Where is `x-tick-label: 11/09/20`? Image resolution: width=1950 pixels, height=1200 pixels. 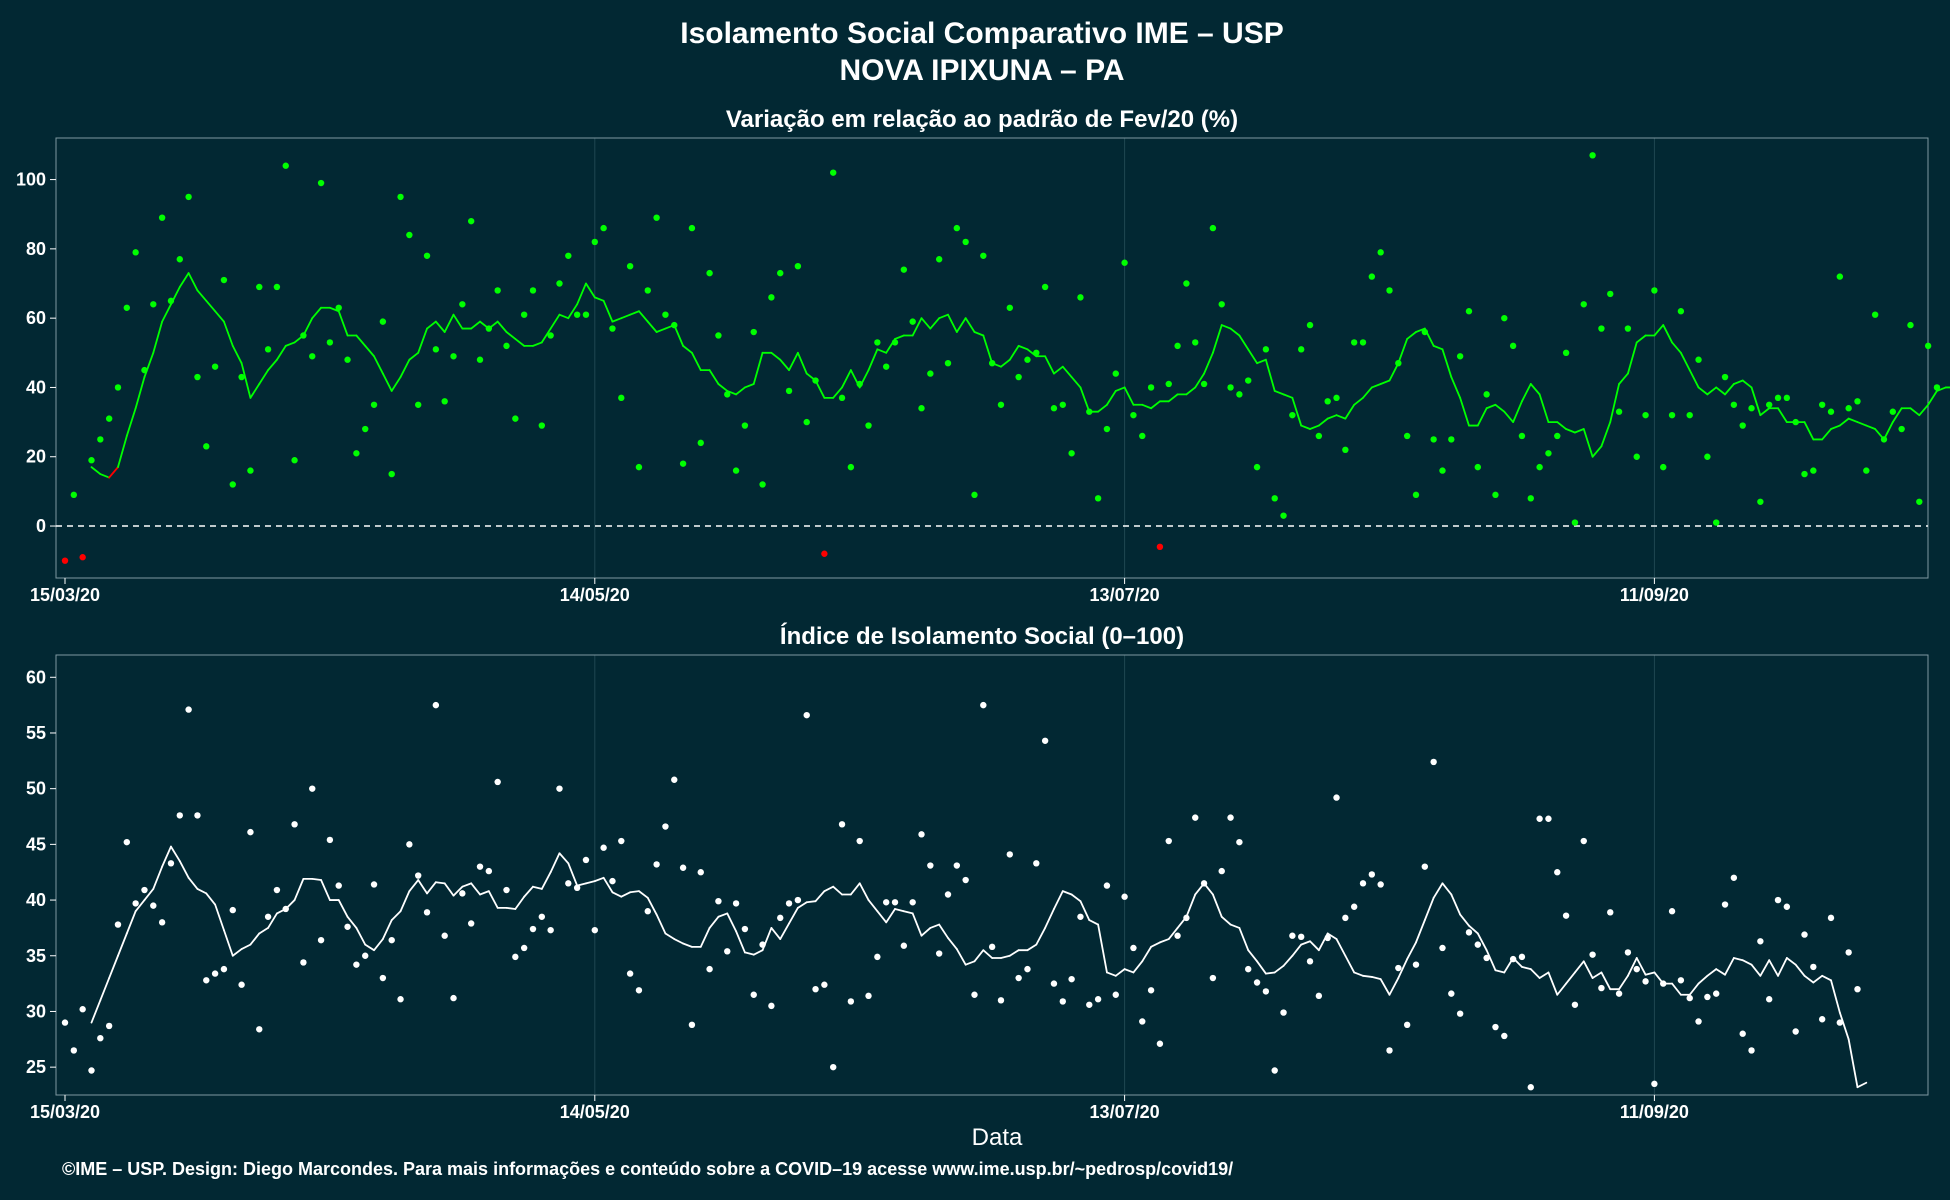 x-tick-label: 11/09/20 is located at coordinates (1654, 595).